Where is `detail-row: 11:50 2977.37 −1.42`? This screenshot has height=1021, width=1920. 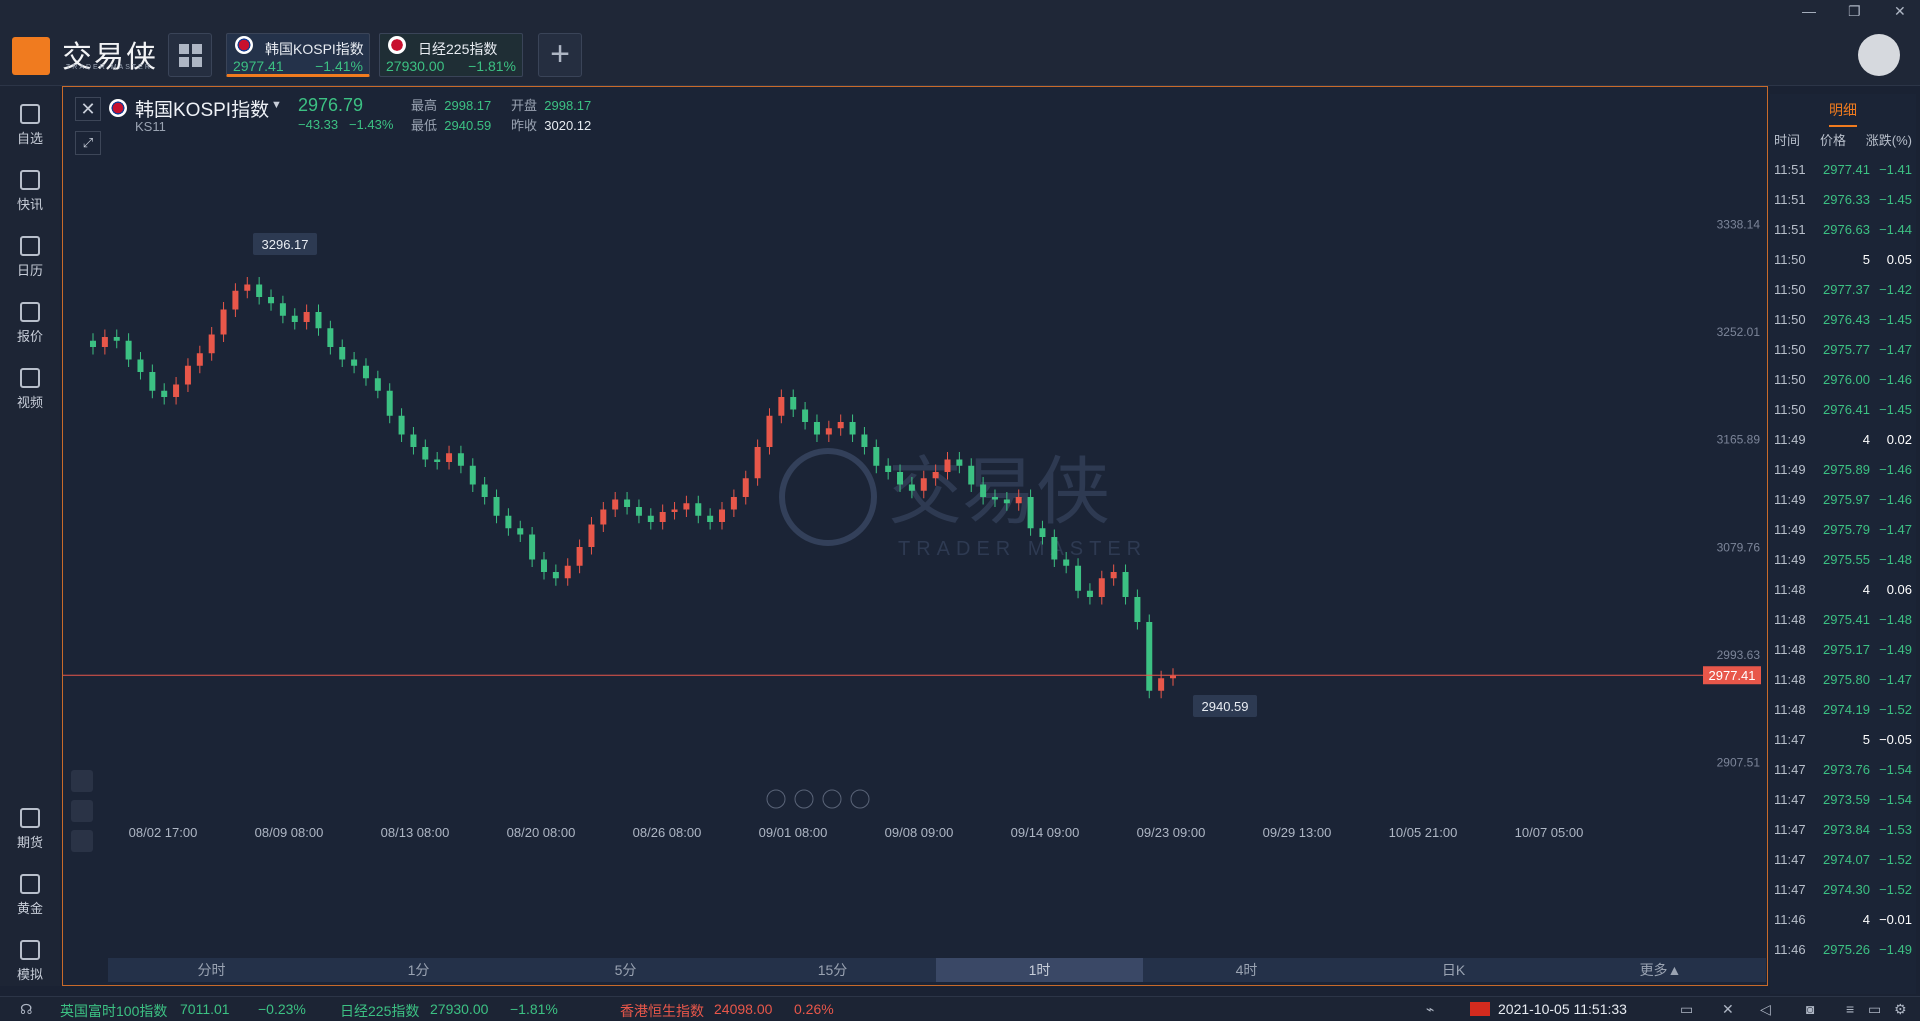
detail-row: 11:50 2977.37 −1.42 is located at coordinates (1843, 289).